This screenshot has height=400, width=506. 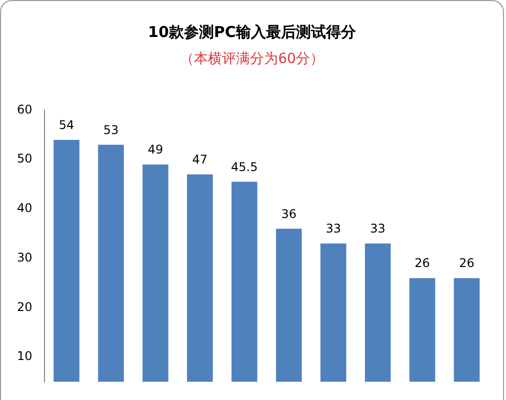 What do you see at coordinates (289, 213) in the screenshot?
I see `data-label: 36` at bounding box center [289, 213].